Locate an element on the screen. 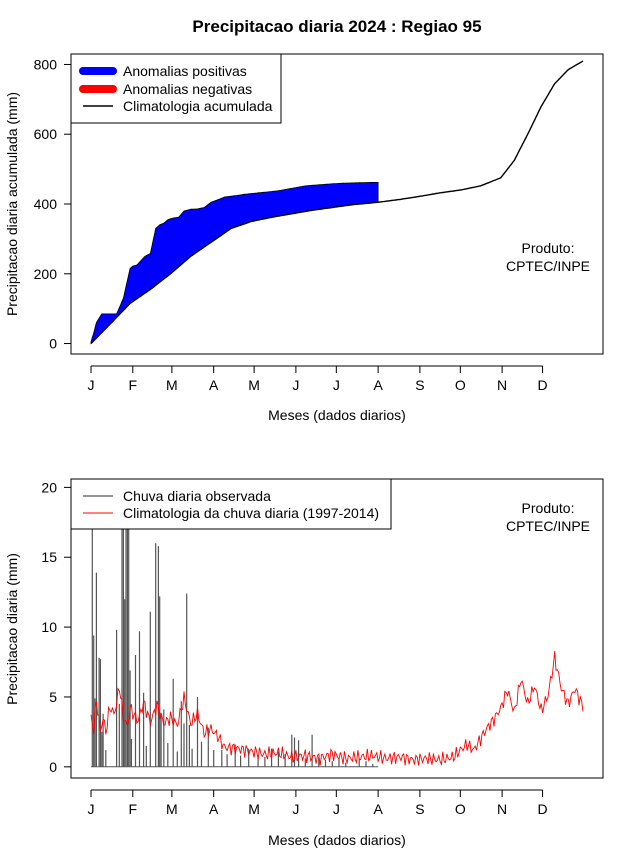 The width and height of the screenshot is (640, 850). daily-y-tick-label: 20 is located at coordinates (49, 487).